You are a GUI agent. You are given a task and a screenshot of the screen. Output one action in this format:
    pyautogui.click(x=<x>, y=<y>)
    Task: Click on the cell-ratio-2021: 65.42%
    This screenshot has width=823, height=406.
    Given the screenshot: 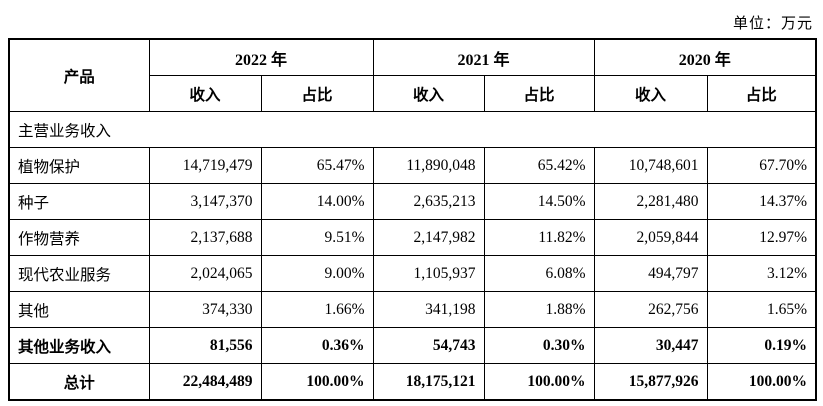 What is the action you would take?
    pyautogui.click(x=539, y=165)
    